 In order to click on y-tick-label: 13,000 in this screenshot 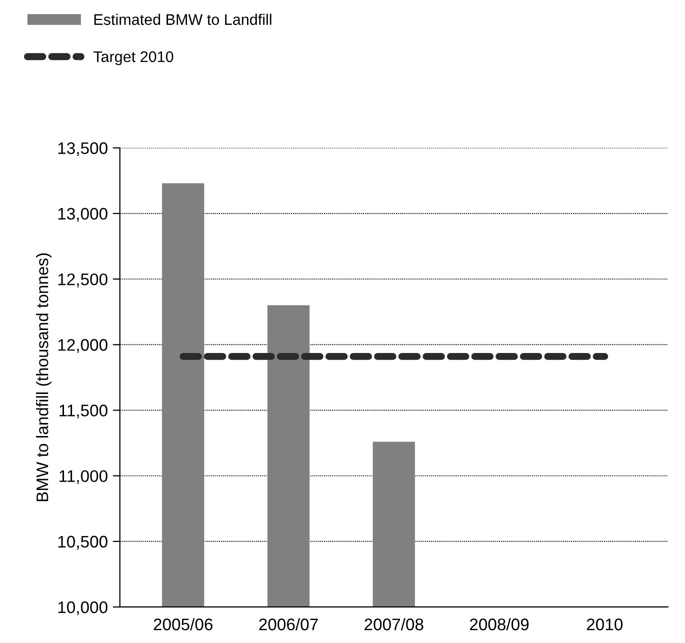, I will do `click(83, 215)`.